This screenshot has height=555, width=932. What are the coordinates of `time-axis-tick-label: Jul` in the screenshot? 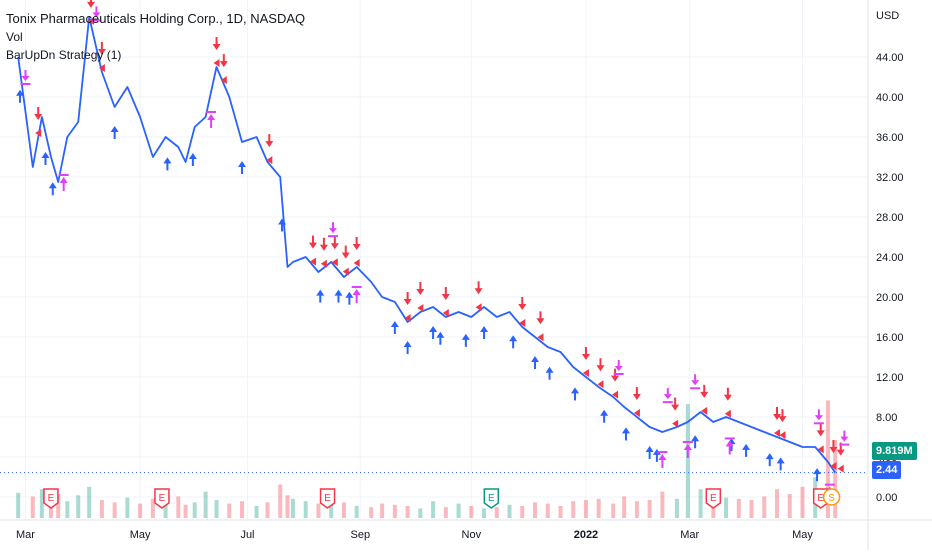 It's located at (247, 535).